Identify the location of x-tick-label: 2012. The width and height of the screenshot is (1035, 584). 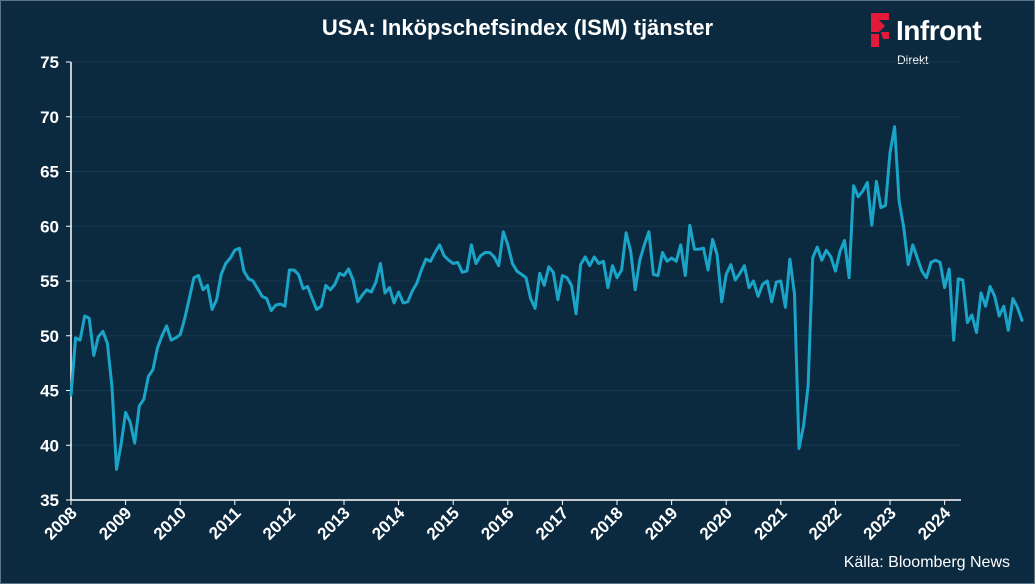
(279, 523).